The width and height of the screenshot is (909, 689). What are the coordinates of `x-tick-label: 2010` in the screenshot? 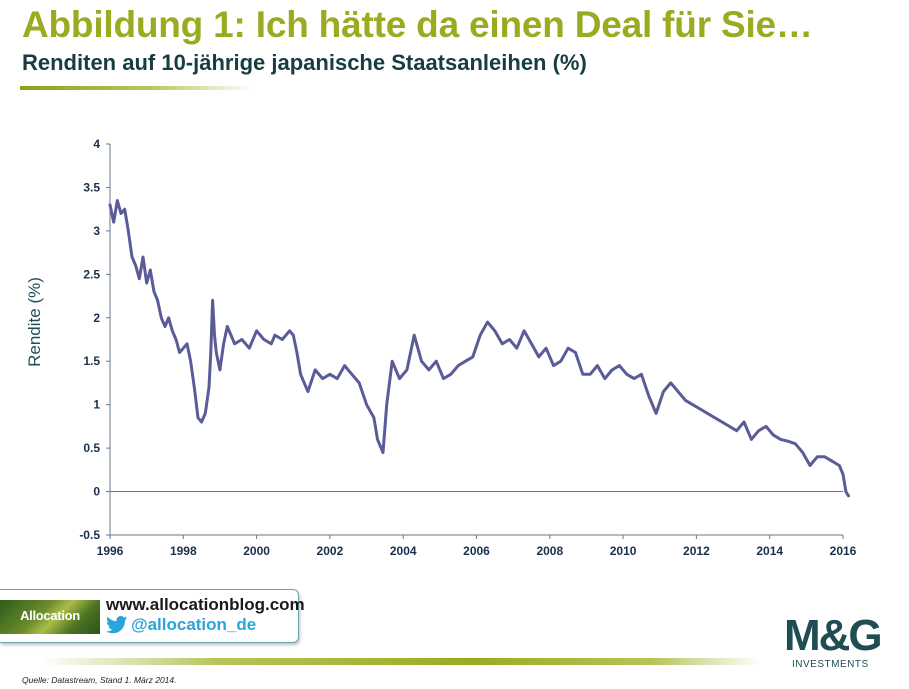 It's located at (623, 551).